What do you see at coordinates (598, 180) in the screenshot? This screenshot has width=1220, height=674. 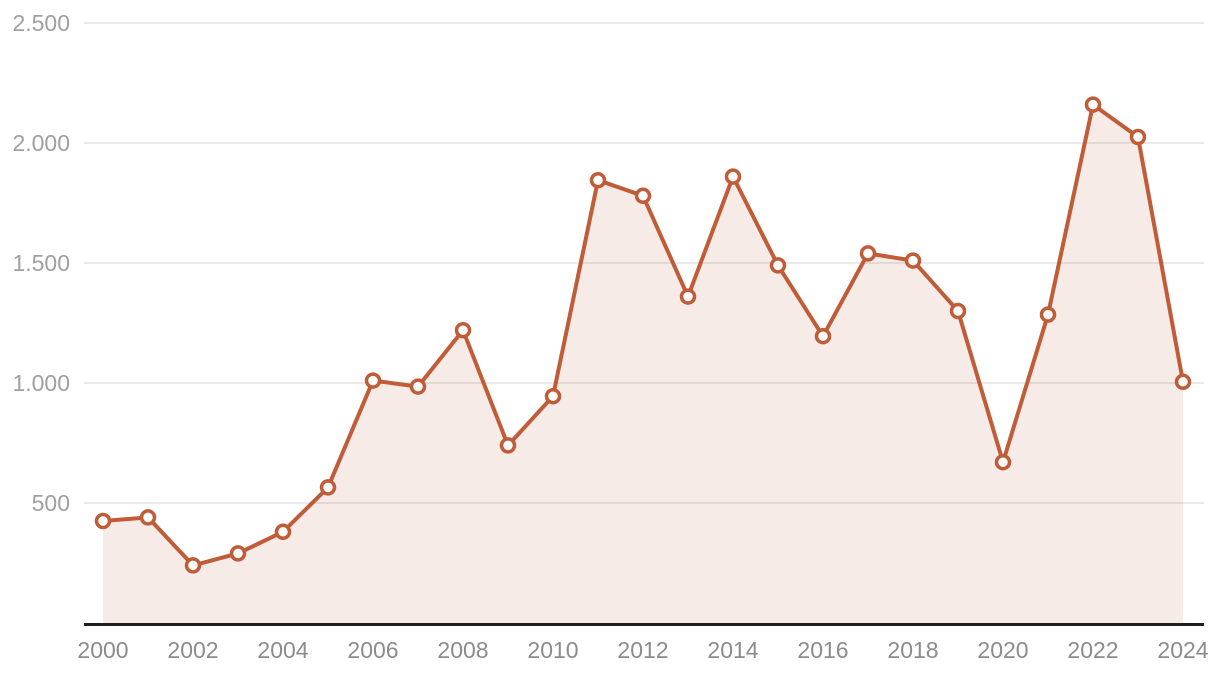 I see `data-point-2011` at bounding box center [598, 180].